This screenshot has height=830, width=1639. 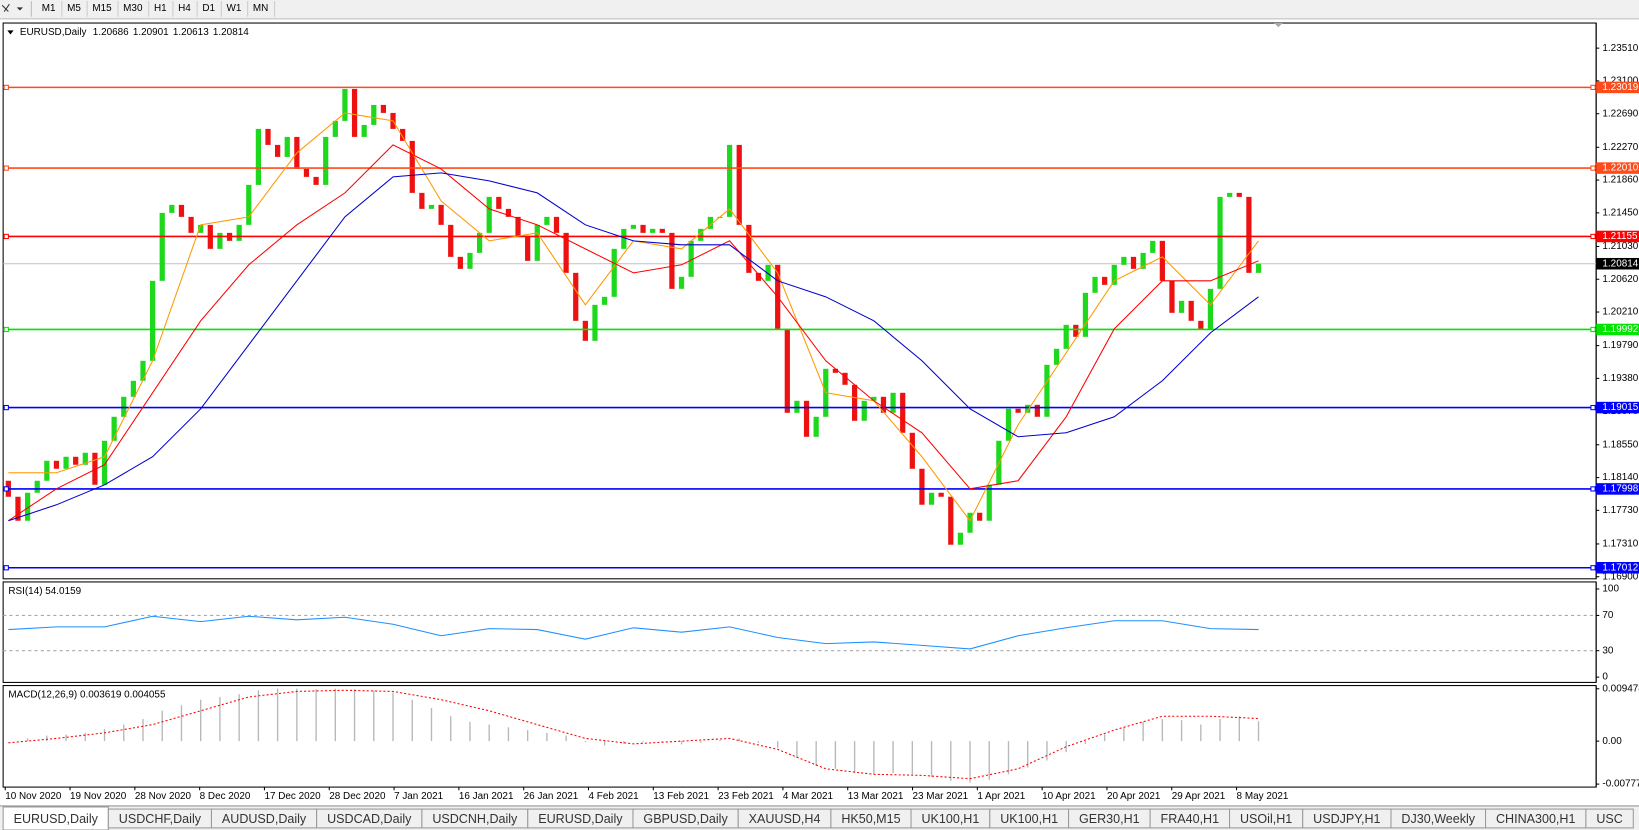 I want to click on tab-label: USDCAD,Daily, so click(x=369, y=819).